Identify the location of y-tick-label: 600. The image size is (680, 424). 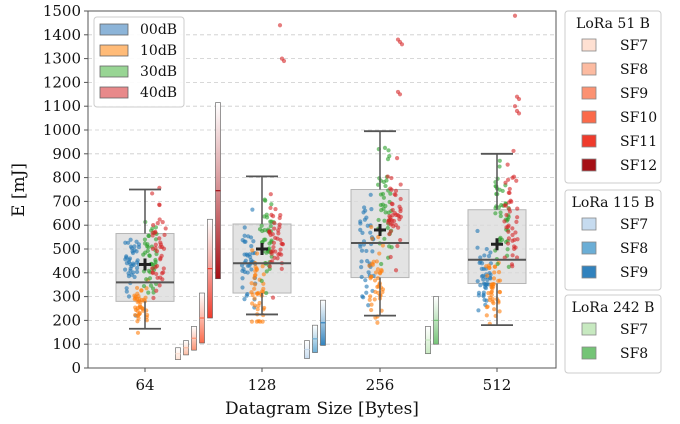
(66, 225).